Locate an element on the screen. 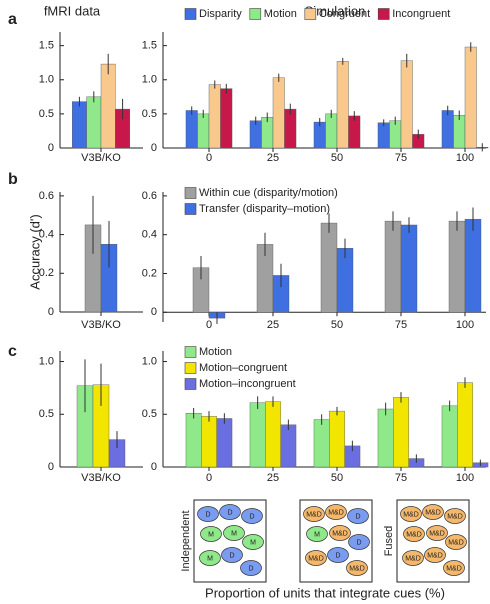 This screenshot has height=604, width=490. legend-label: Motion–congruent is located at coordinates (243, 368).